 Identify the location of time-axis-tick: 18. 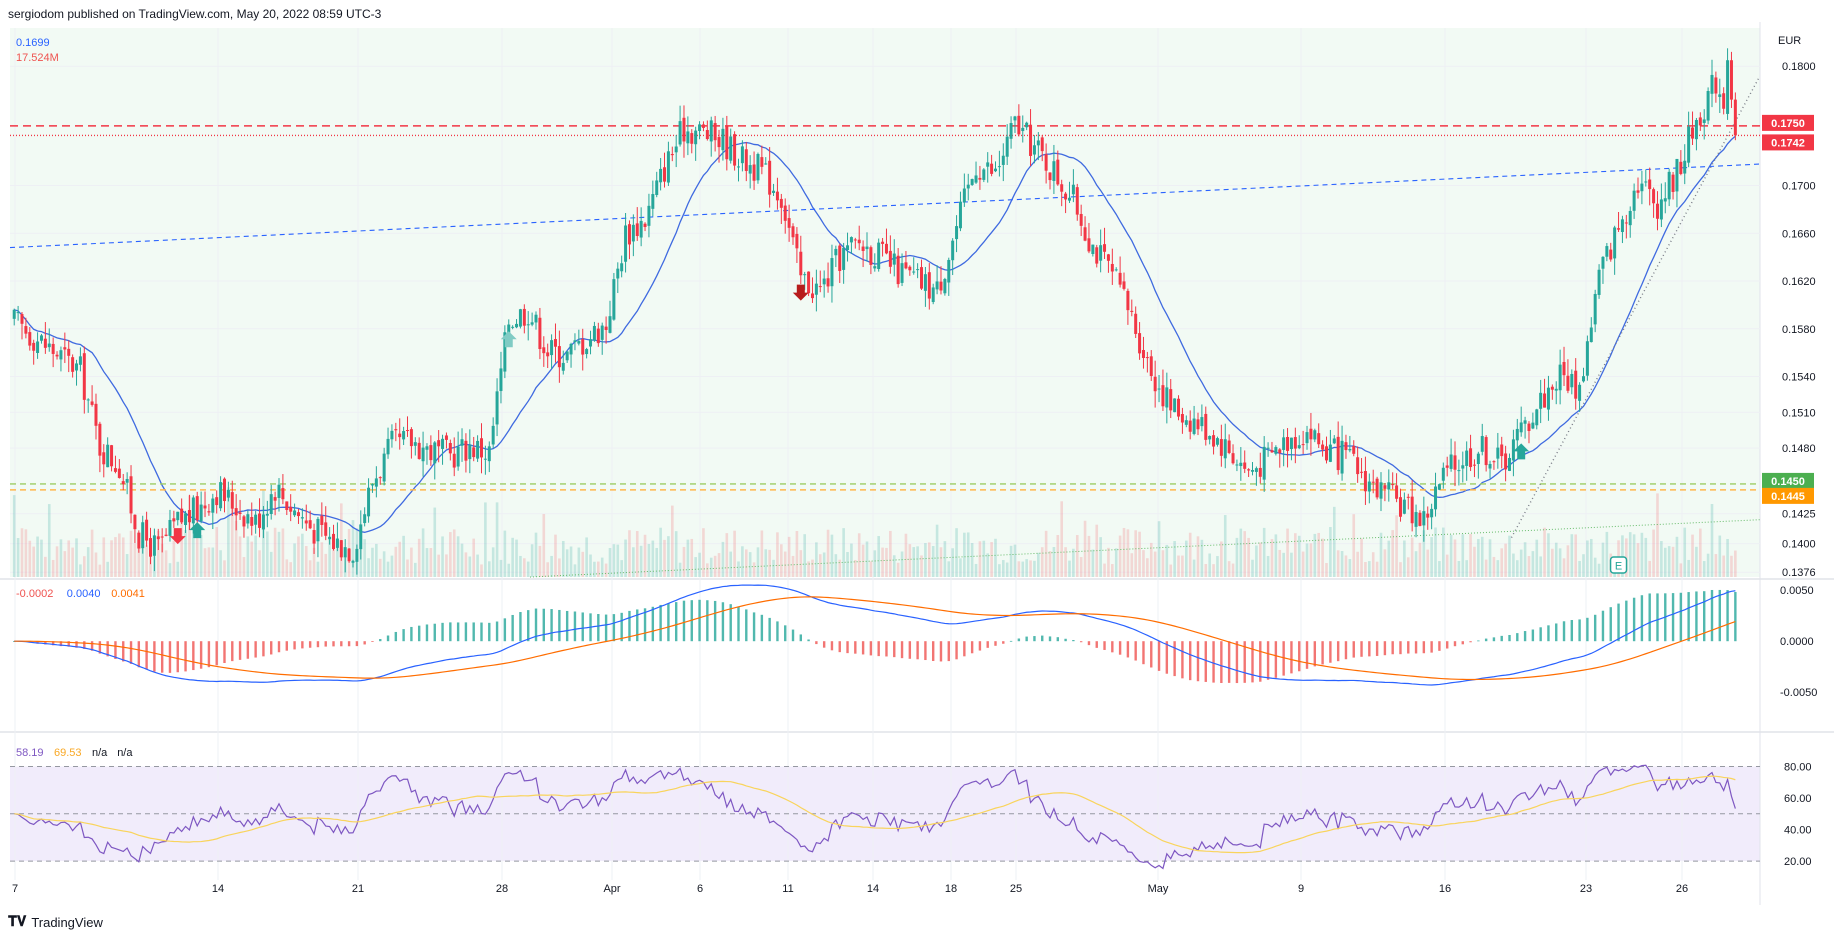
(951, 889).